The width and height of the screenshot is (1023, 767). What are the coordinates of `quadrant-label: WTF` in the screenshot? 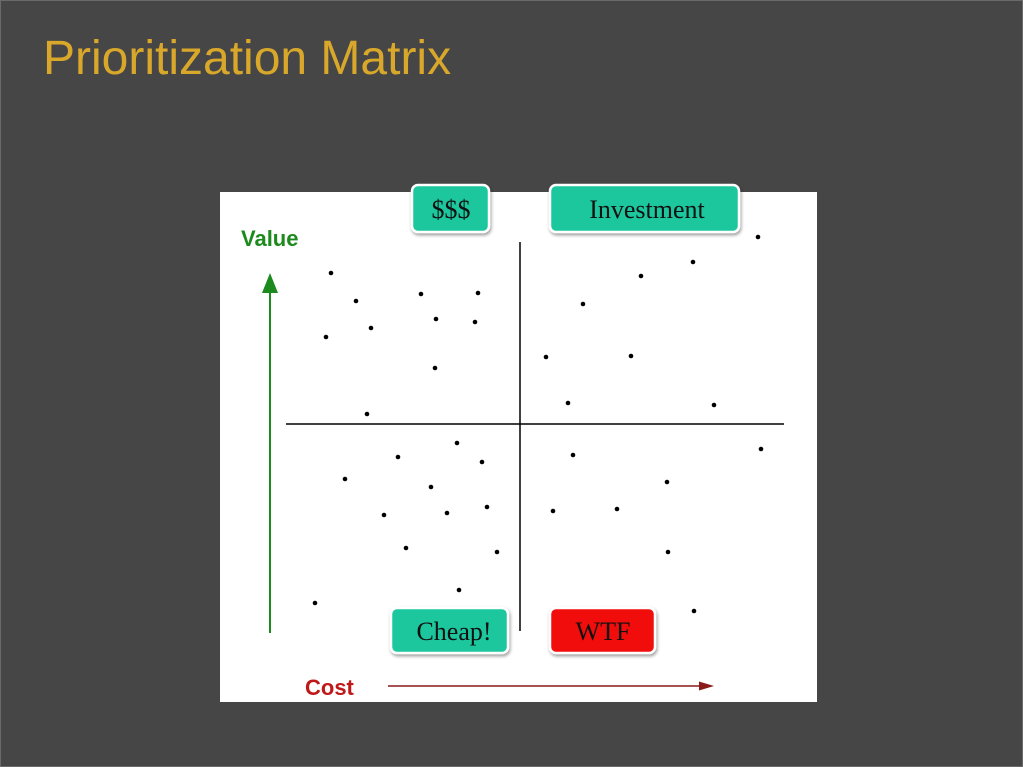 It's located at (603, 631).